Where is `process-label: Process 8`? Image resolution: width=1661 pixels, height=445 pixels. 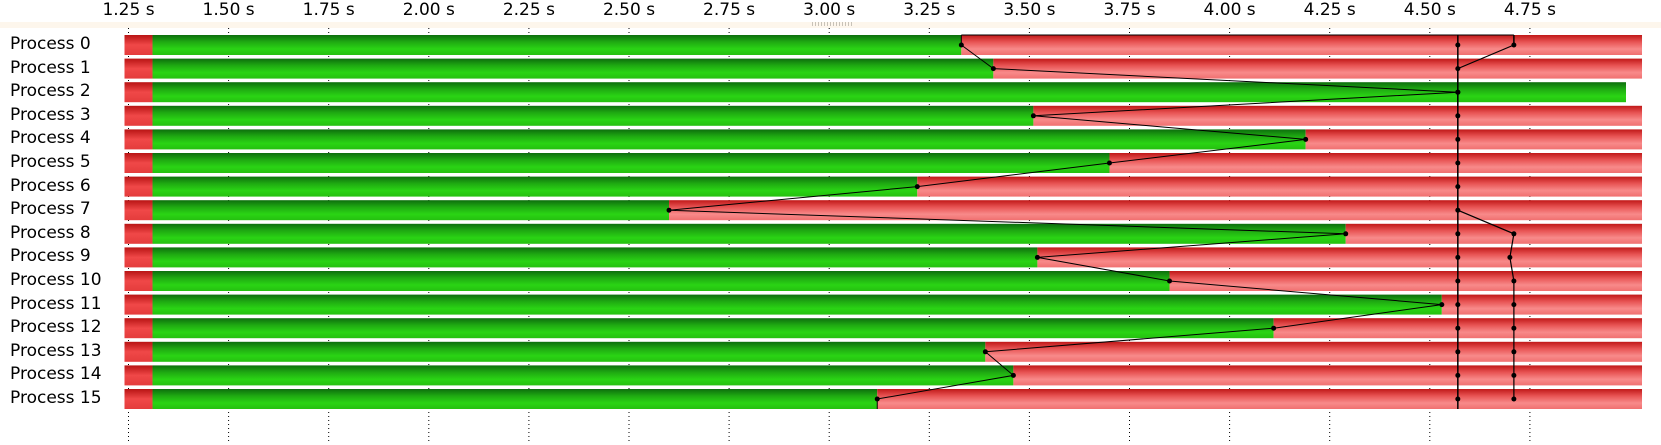 process-label: Process 8 is located at coordinates (50, 232).